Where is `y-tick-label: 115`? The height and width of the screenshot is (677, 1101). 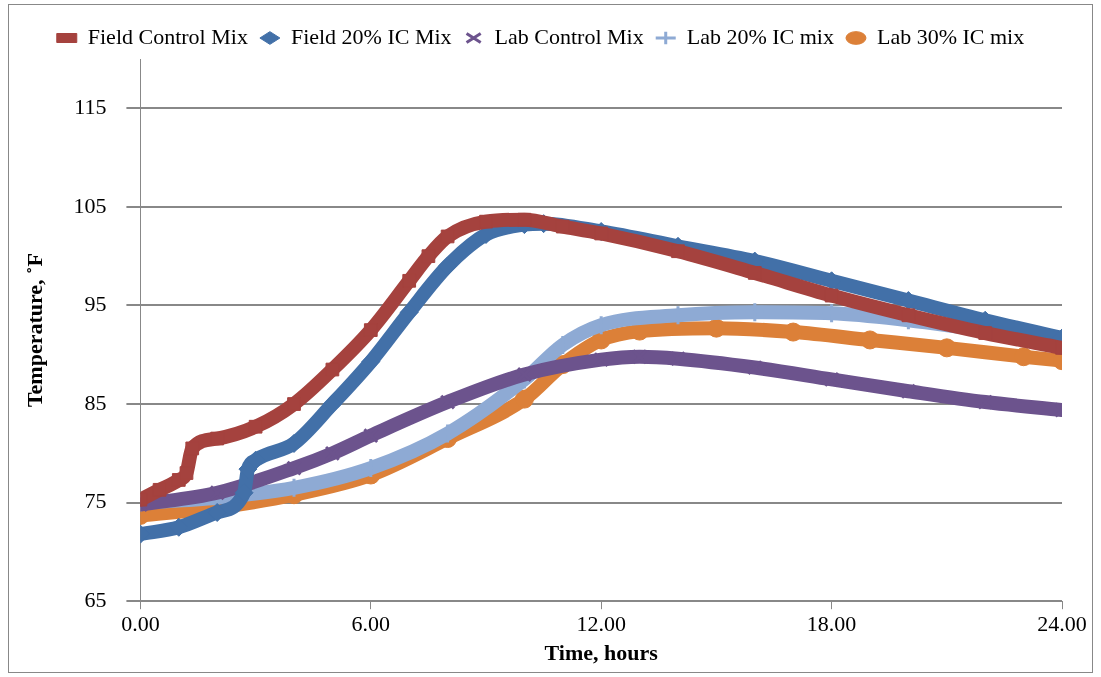
y-tick-label: 115 is located at coordinates (90, 107).